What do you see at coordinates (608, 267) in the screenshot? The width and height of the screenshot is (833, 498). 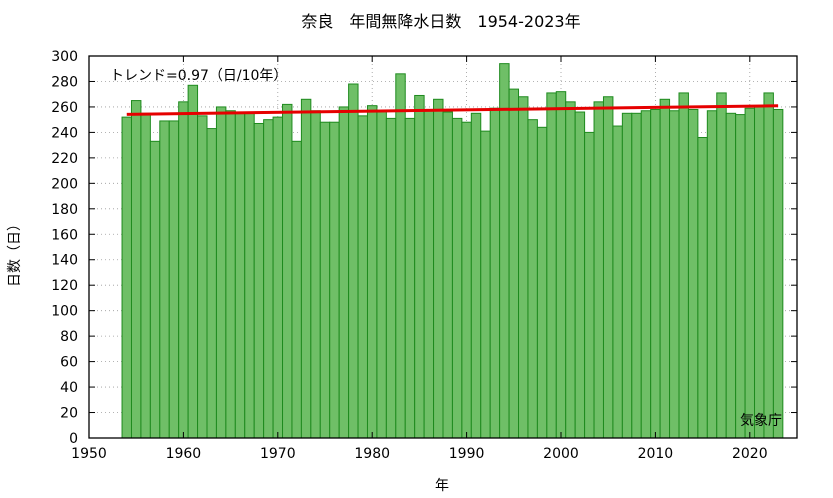 I see `bar-2005` at bounding box center [608, 267].